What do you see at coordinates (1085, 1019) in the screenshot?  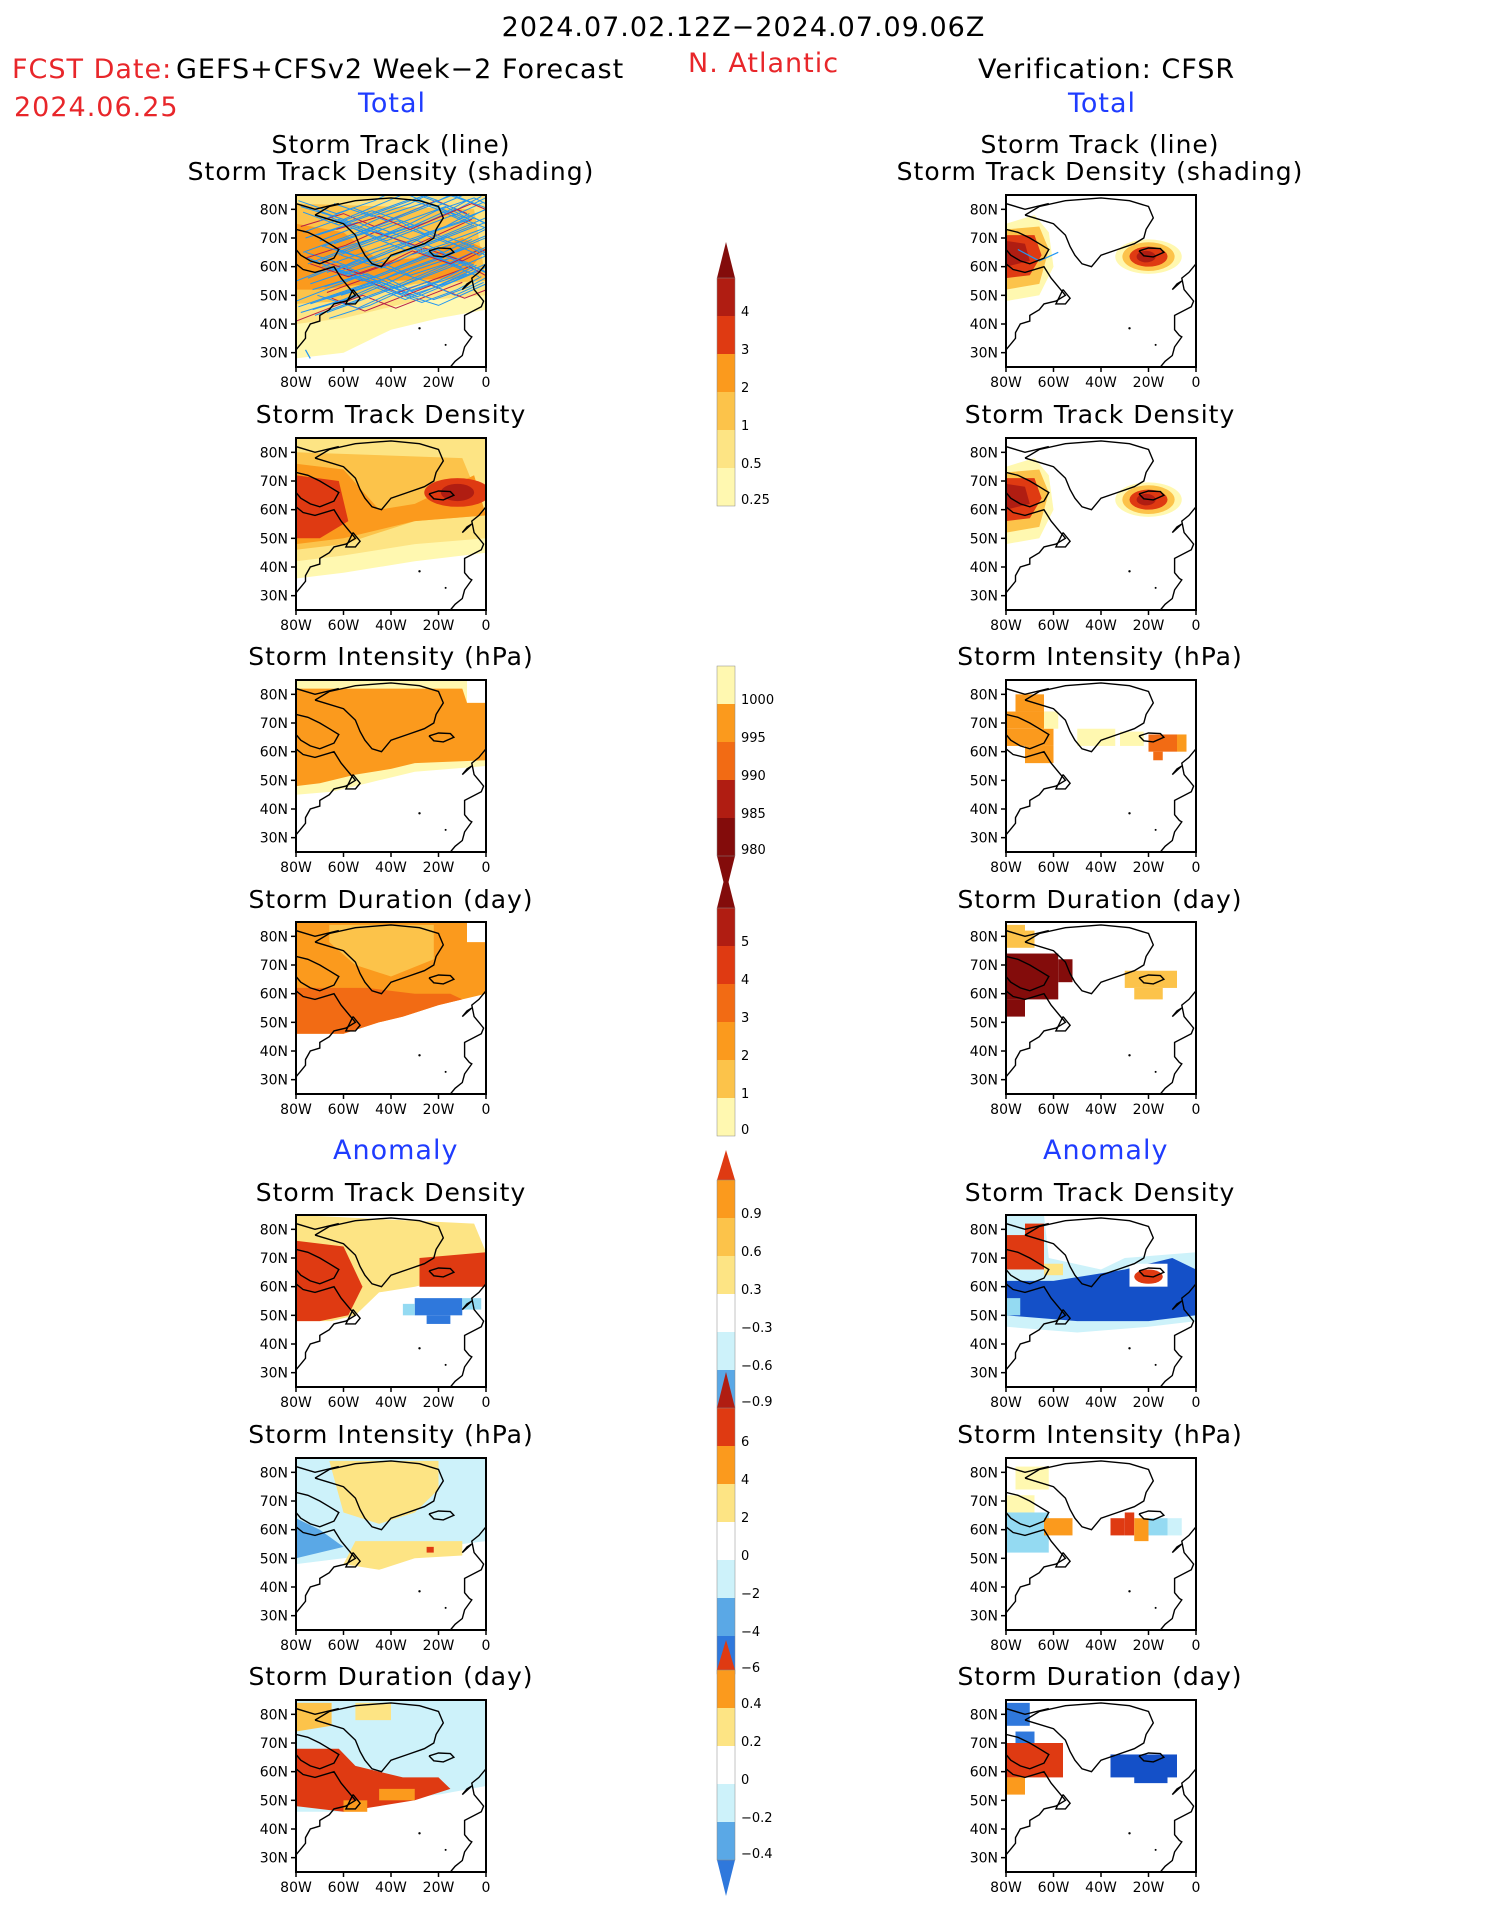 I see `panel-duration-right: 80N 70N 60N 50N 40N 30N 80W 60W 40W 20W 0` at bounding box center [1085, 1019].